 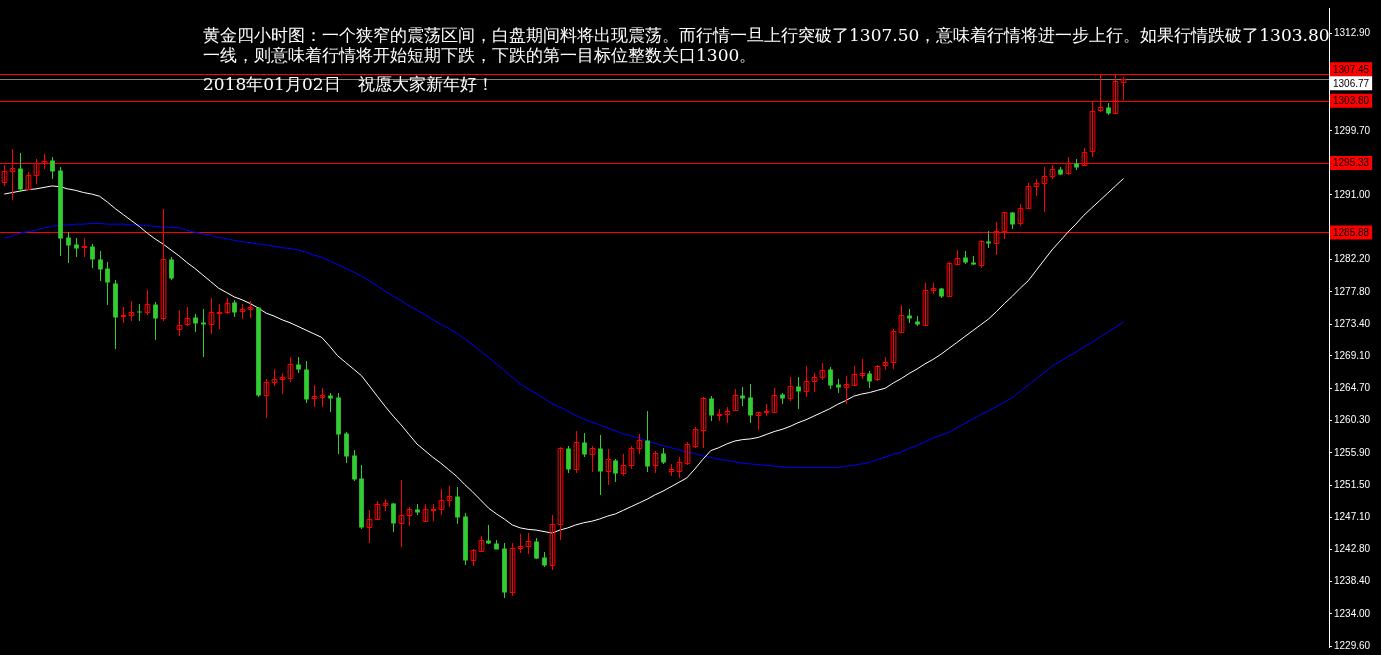 I want to click on y-tick-label: 1242.80, so click(x=1352, y=548).